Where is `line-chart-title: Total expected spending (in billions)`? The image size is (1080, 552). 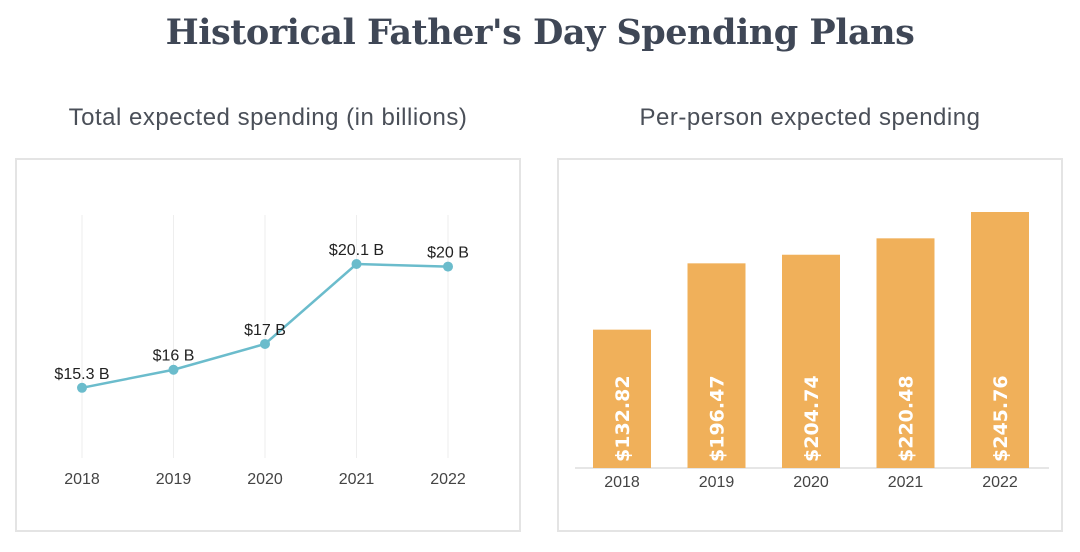 line-chart-title: Total expected spending (in billions) is located at coordinates (268, 117).